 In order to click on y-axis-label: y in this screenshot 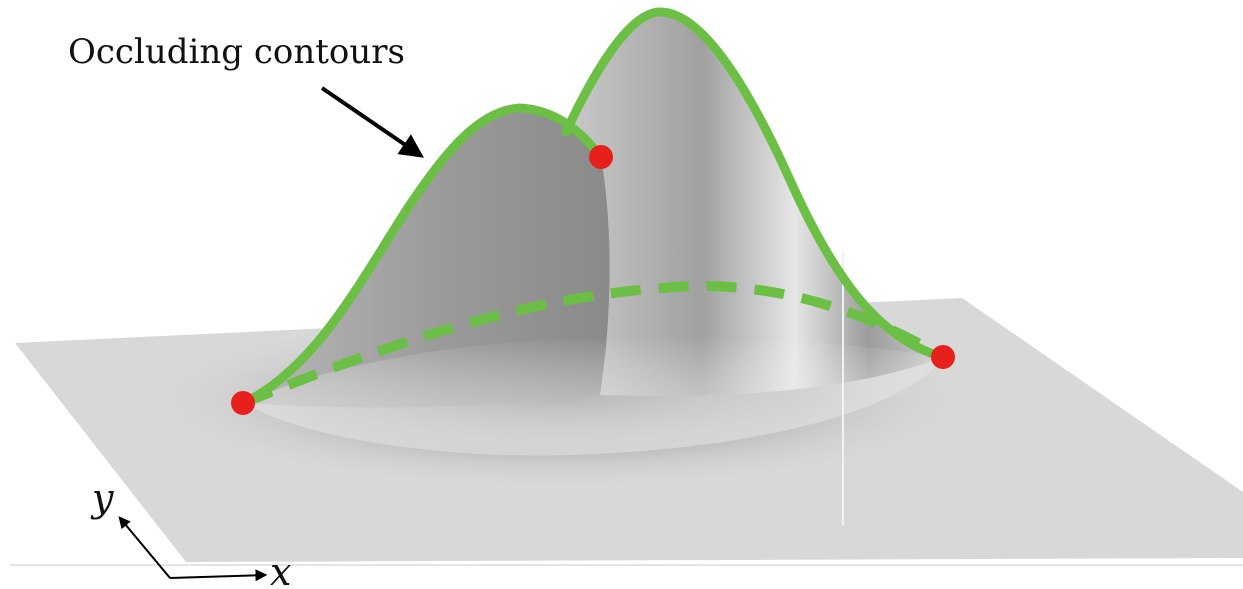, I will do `click(102, 498)`.